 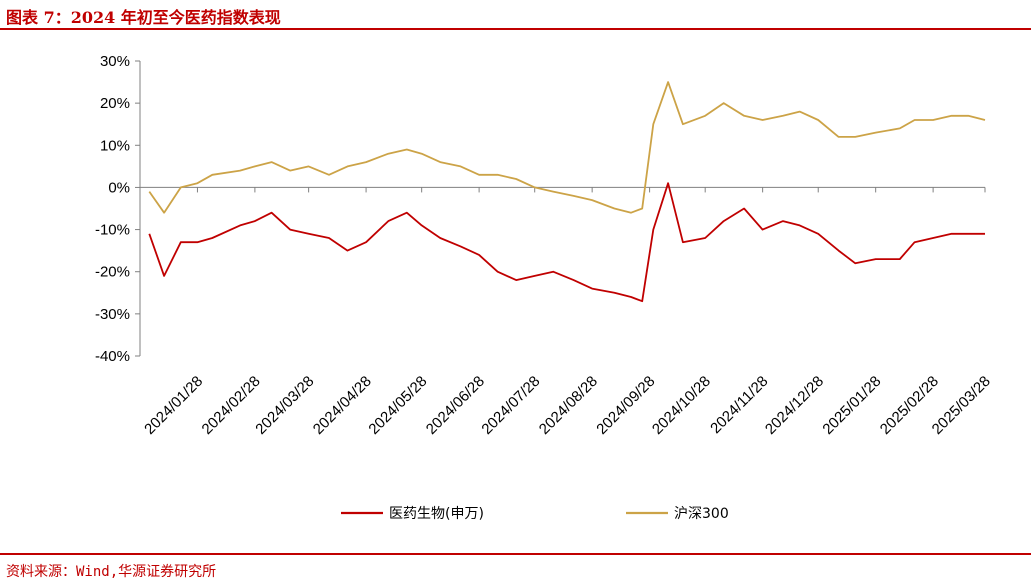 I want to click on source-note: 资料来源：Wind,华源证券研究所, so click(x=111, y=572).